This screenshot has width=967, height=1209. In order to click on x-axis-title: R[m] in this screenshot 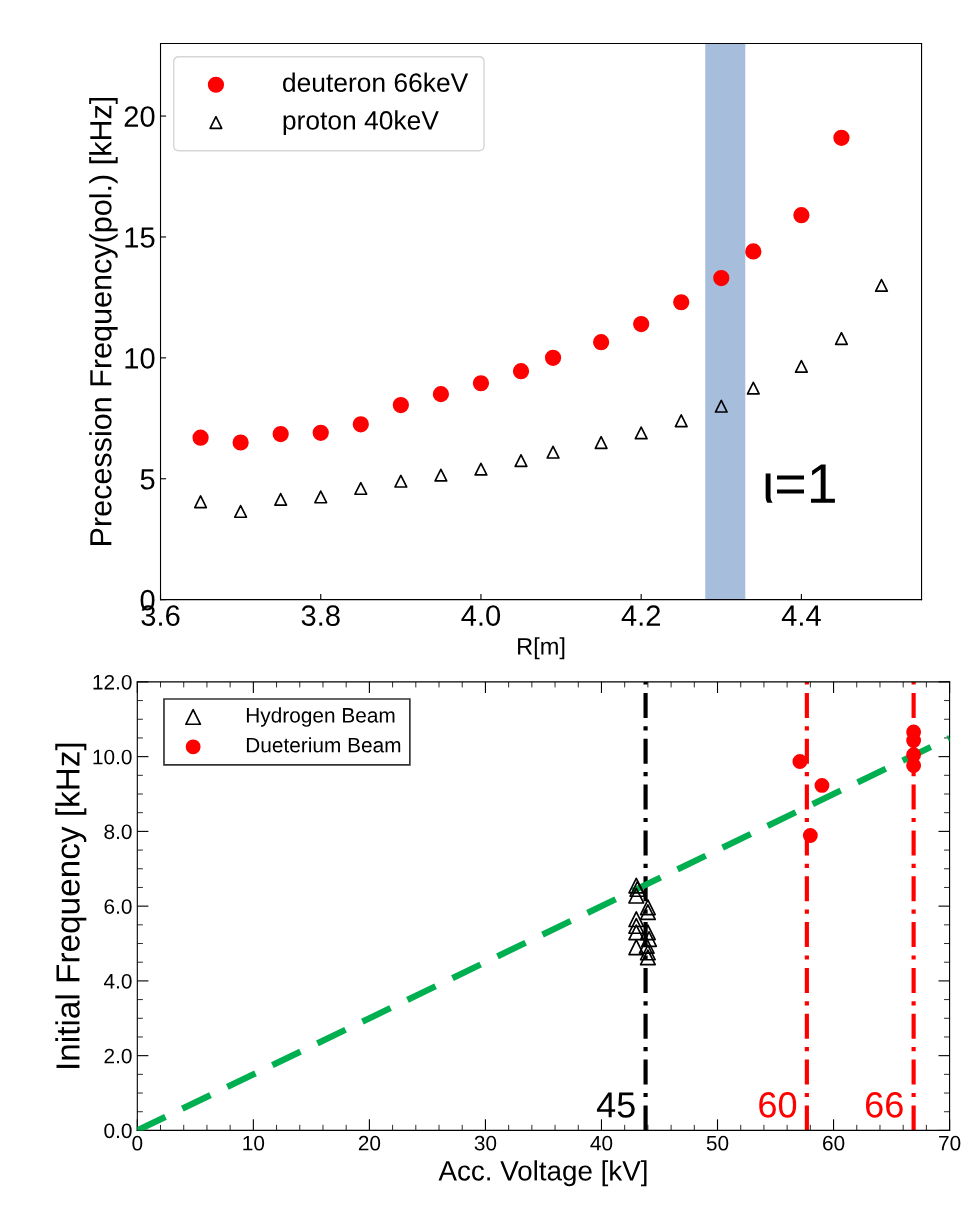, I will do `click(541, 648)`.